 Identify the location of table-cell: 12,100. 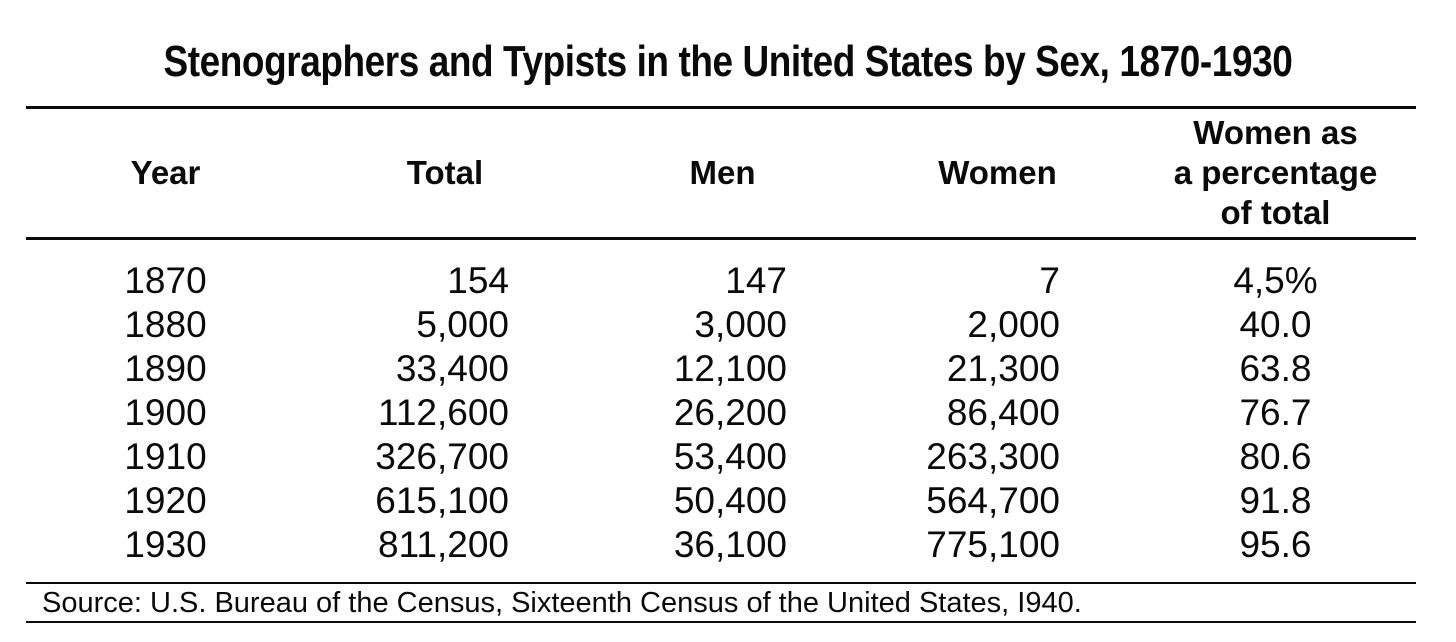
(730, 368).